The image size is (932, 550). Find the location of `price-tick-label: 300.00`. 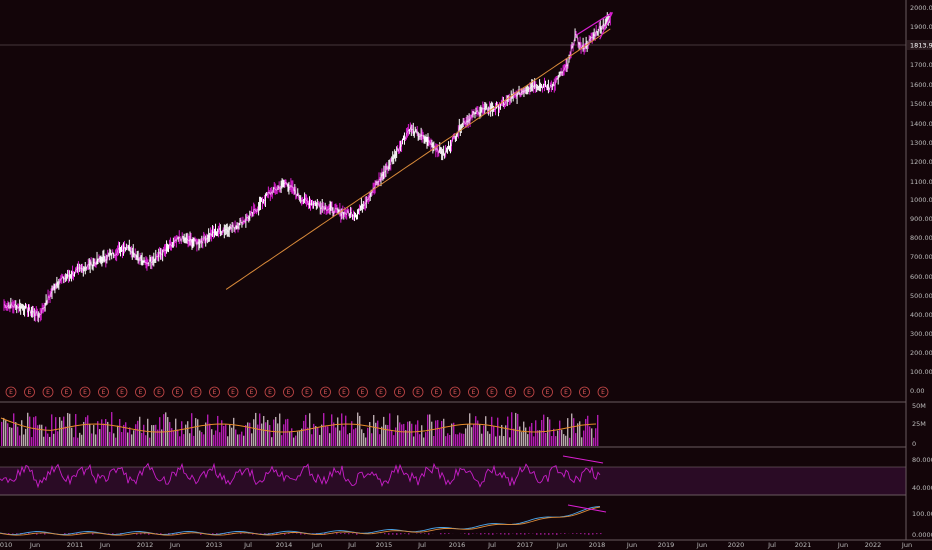

price-tick-label: 300.00 is located at coordinates (921, 334).